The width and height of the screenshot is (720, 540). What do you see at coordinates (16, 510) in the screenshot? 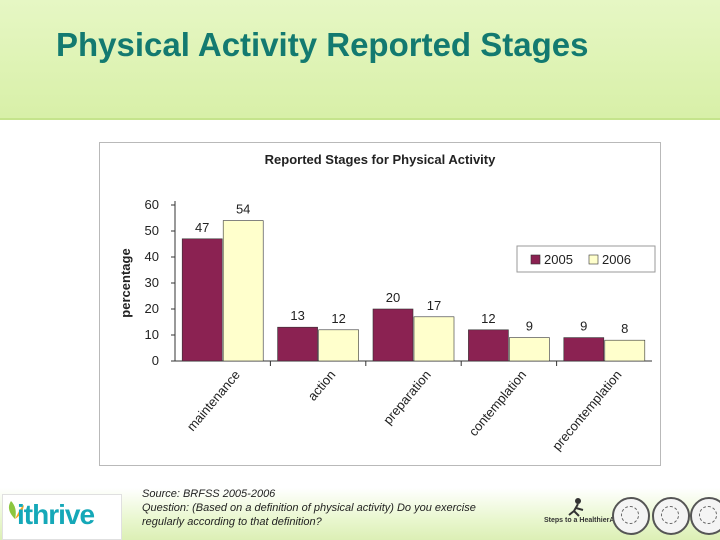
I see `leaf-icon` at bounding box center [16, 510].